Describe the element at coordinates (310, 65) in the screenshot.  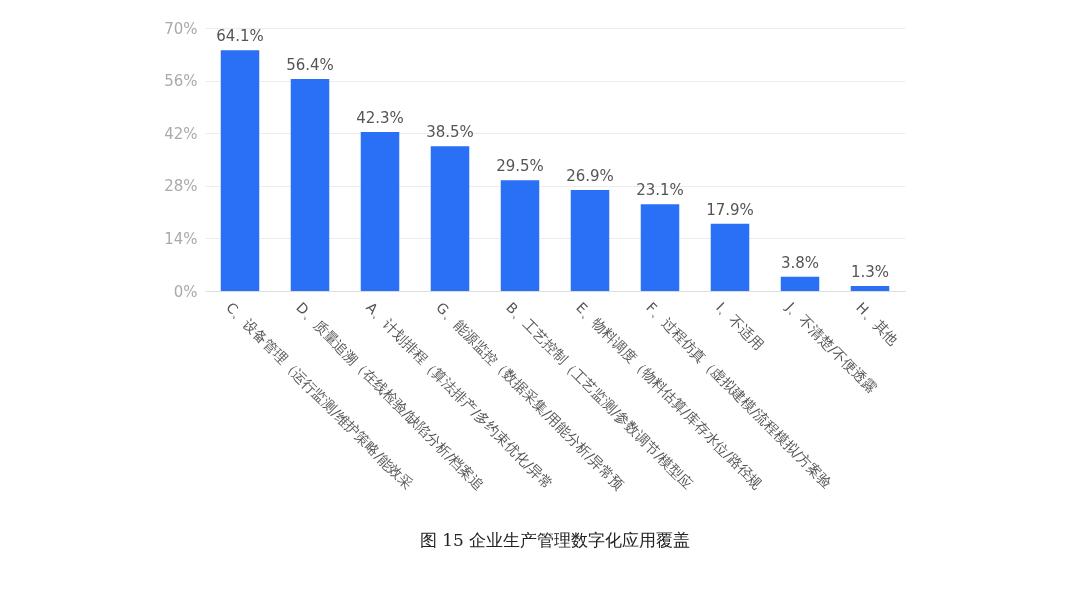
I see `data-label: 56.4%` at that location.